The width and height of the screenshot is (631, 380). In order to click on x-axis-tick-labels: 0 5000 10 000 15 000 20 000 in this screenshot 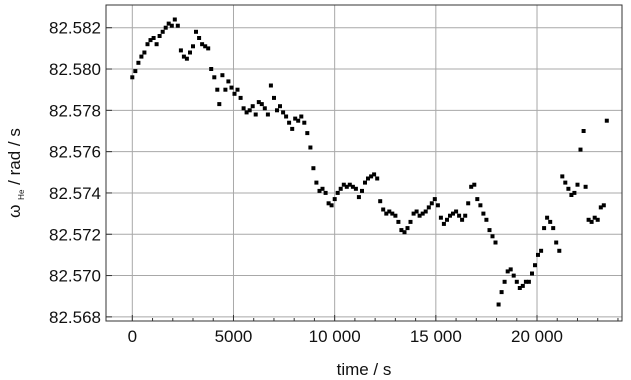, I will do `click(345, 336)`.